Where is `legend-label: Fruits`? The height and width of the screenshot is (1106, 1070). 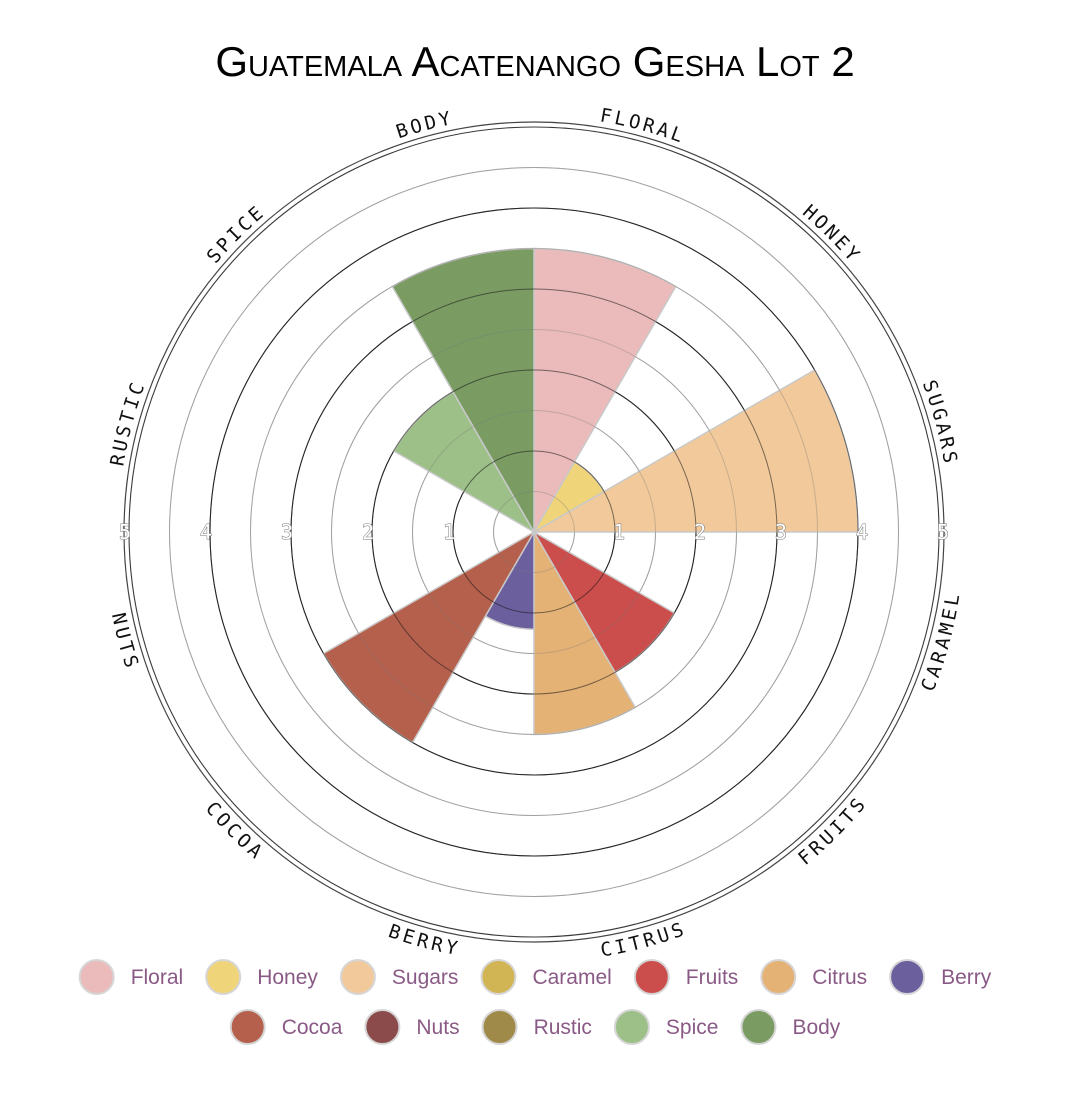
legend-label: Fruits is located at coordinates (712, 977).